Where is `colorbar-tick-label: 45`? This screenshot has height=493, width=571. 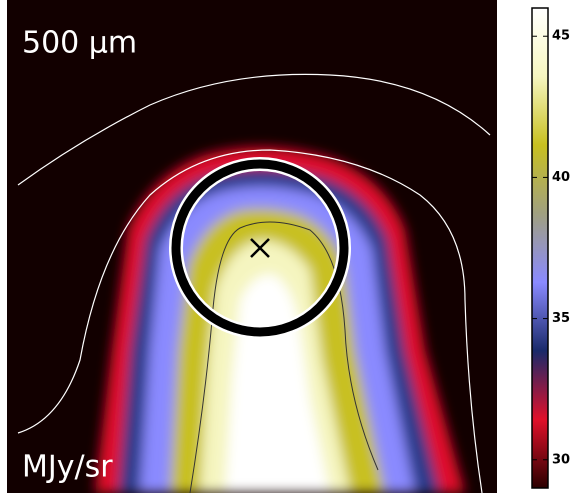 colorbar-tick-label: 45 is located at coordinates (561, 36).